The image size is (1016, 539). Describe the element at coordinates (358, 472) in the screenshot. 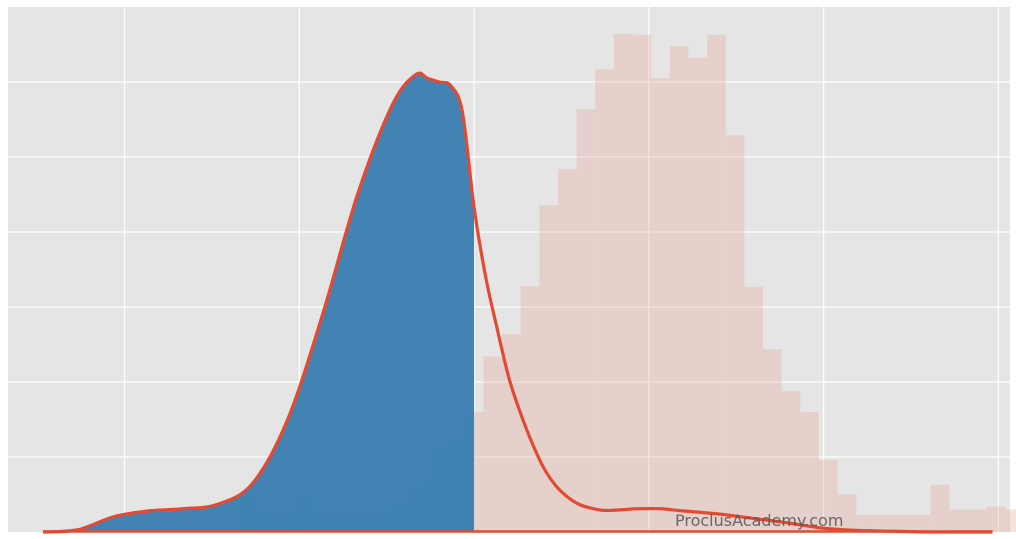

I see `histogram-overlay-bars` at that location.